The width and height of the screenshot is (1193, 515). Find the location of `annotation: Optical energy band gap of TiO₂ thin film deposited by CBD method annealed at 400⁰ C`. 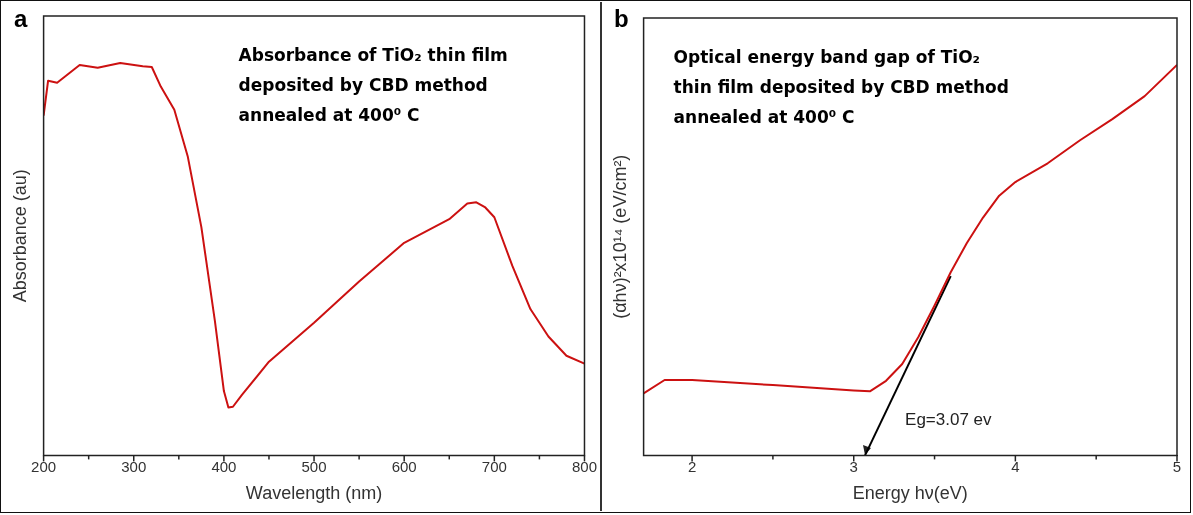

annotation: Optical energy band gap of TiO₂ thin film deposited by CBD method annealed at 400⁰ C is located at coordinates (841, 86).